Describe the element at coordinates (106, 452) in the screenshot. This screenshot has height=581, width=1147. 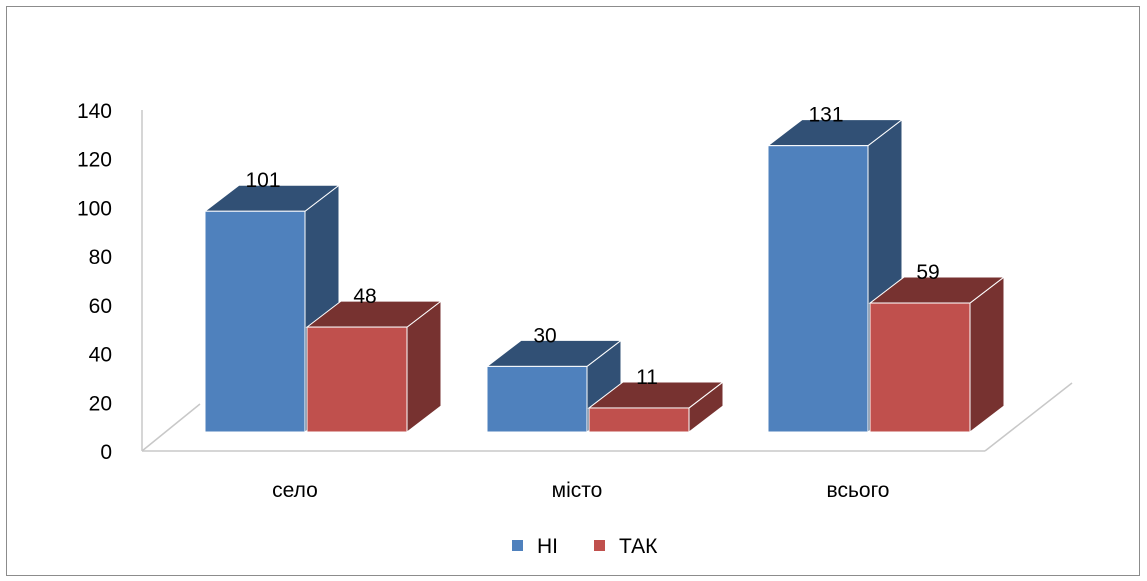
I see `y-tick-label: 0` at that location.